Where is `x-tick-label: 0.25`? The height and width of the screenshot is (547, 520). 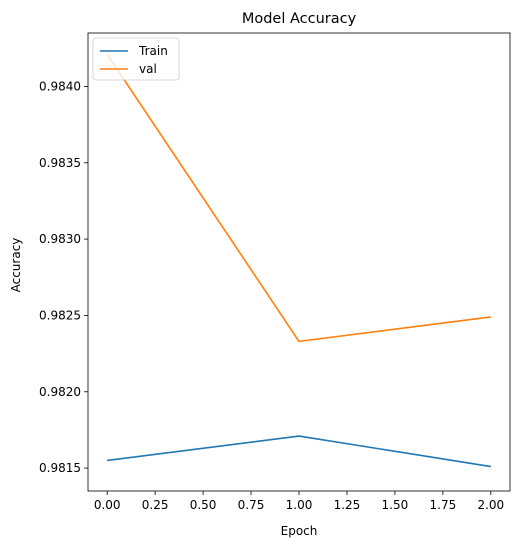 x-tick-label: 0.25 is located at coordinates (155, 505).